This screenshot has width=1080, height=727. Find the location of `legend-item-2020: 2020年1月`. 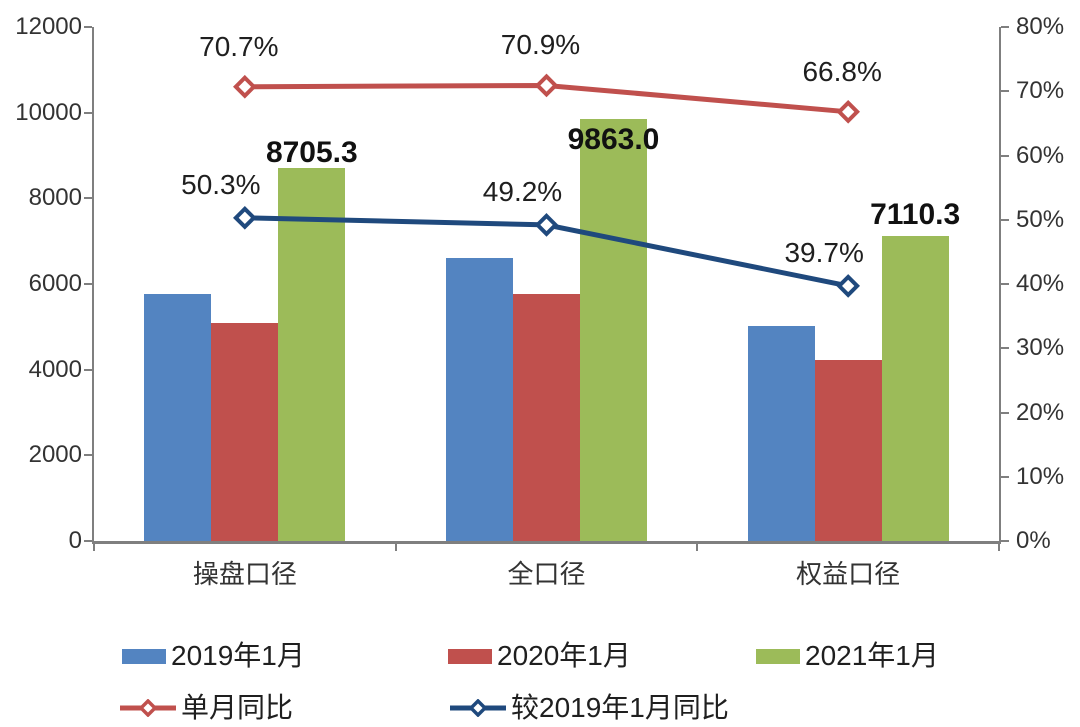

legend-item-2020: 2020年1月 is located at coordinates (539, 656).